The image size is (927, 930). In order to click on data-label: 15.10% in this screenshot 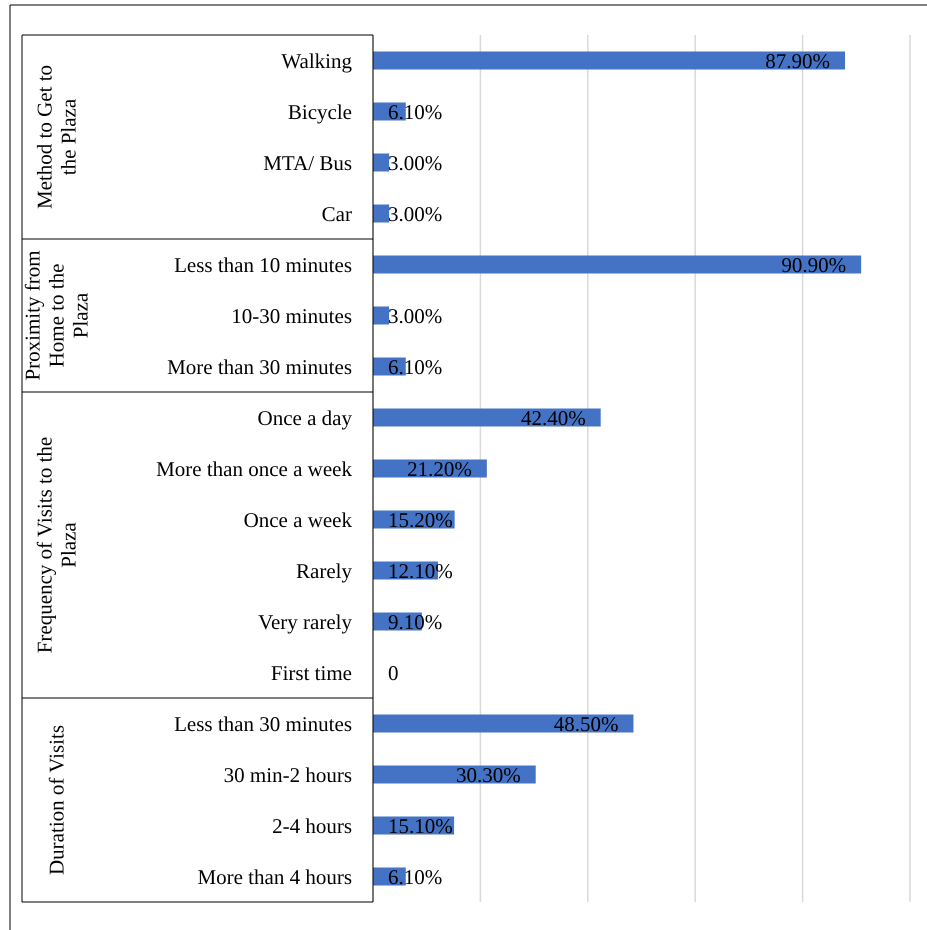, I will do `click(420, 826)`.